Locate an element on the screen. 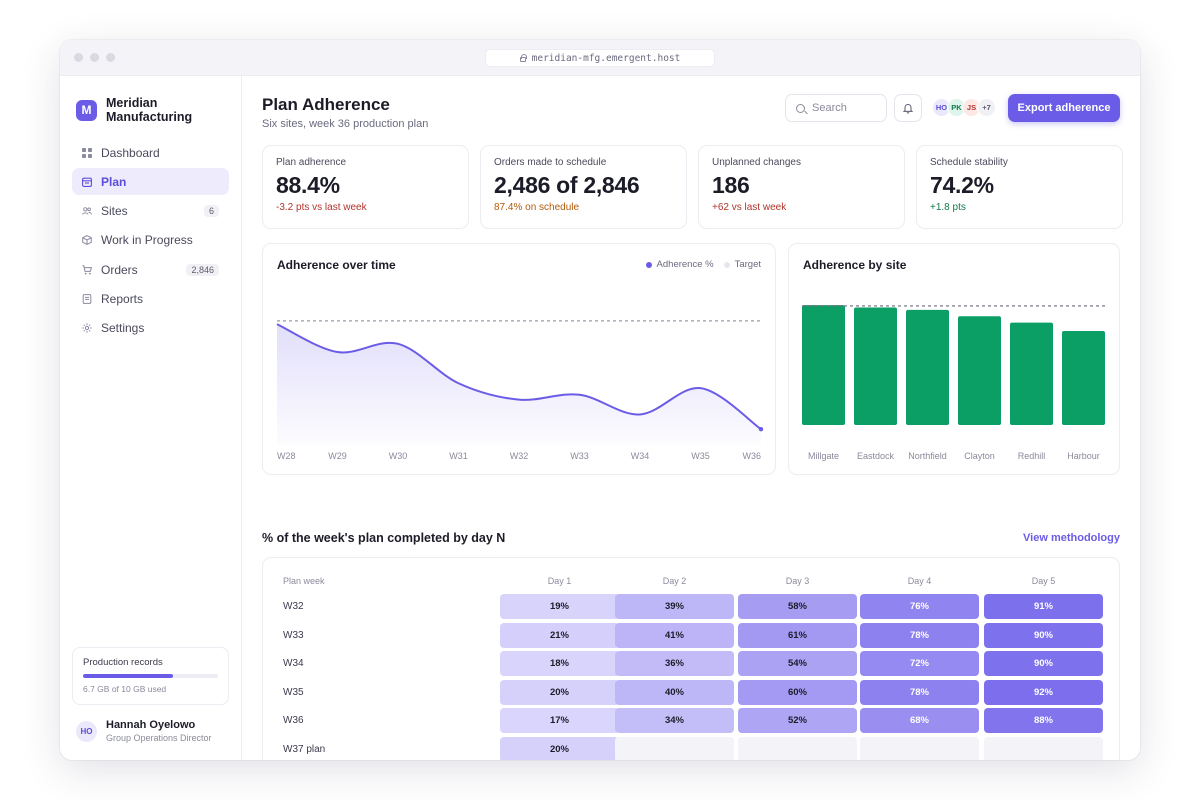  kpi-label: Schedule stability is located at coordinates (969, 162).